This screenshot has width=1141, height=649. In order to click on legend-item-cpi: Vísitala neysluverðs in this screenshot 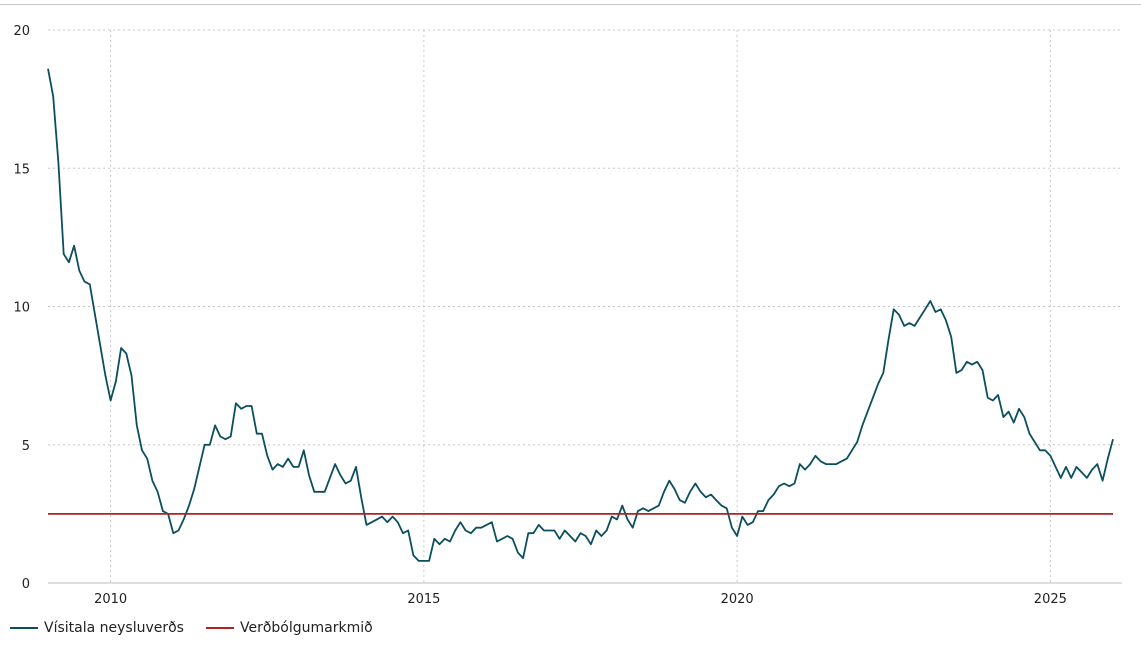, I will do `click(97, 628)`.